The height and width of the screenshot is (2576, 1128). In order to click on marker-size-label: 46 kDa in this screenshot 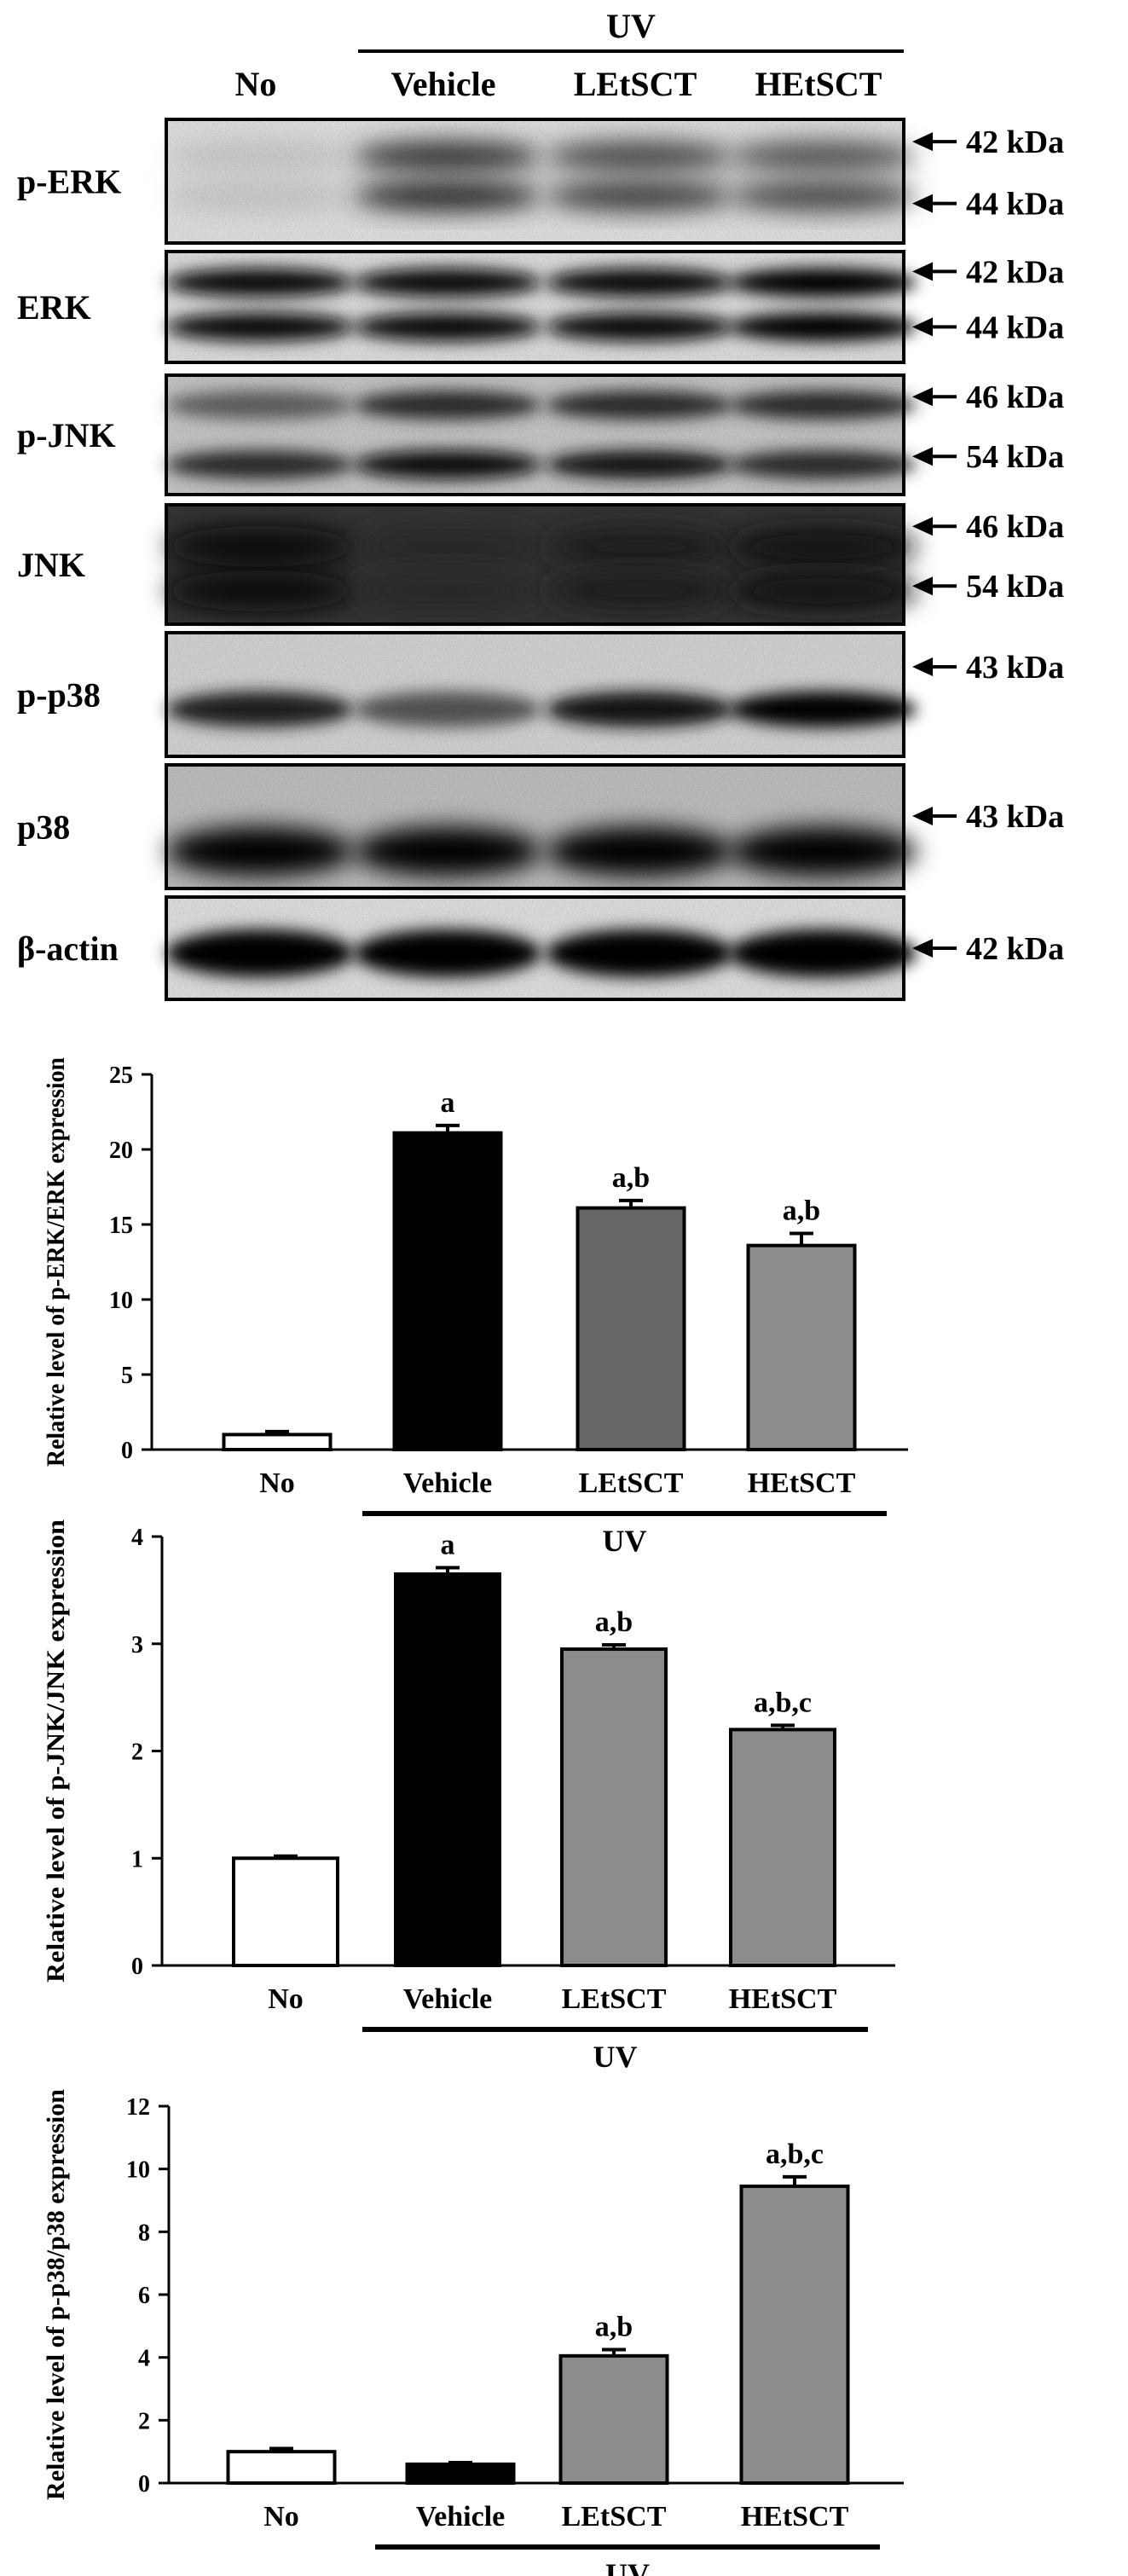, I will do `click(1015, 527)`.